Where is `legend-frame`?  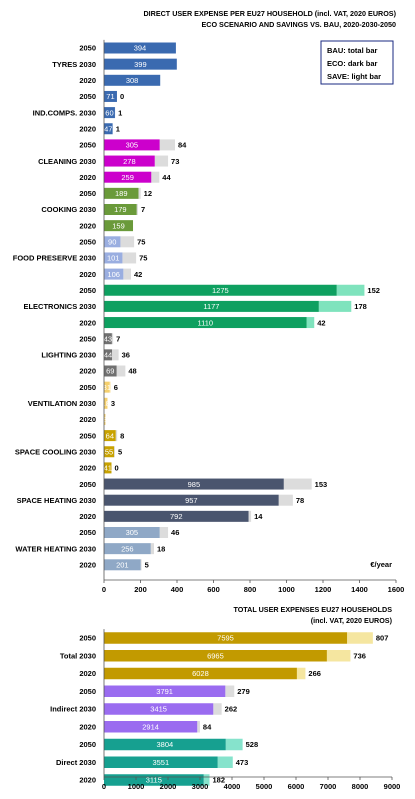
legend-frame is located at coordinates (357, 62).